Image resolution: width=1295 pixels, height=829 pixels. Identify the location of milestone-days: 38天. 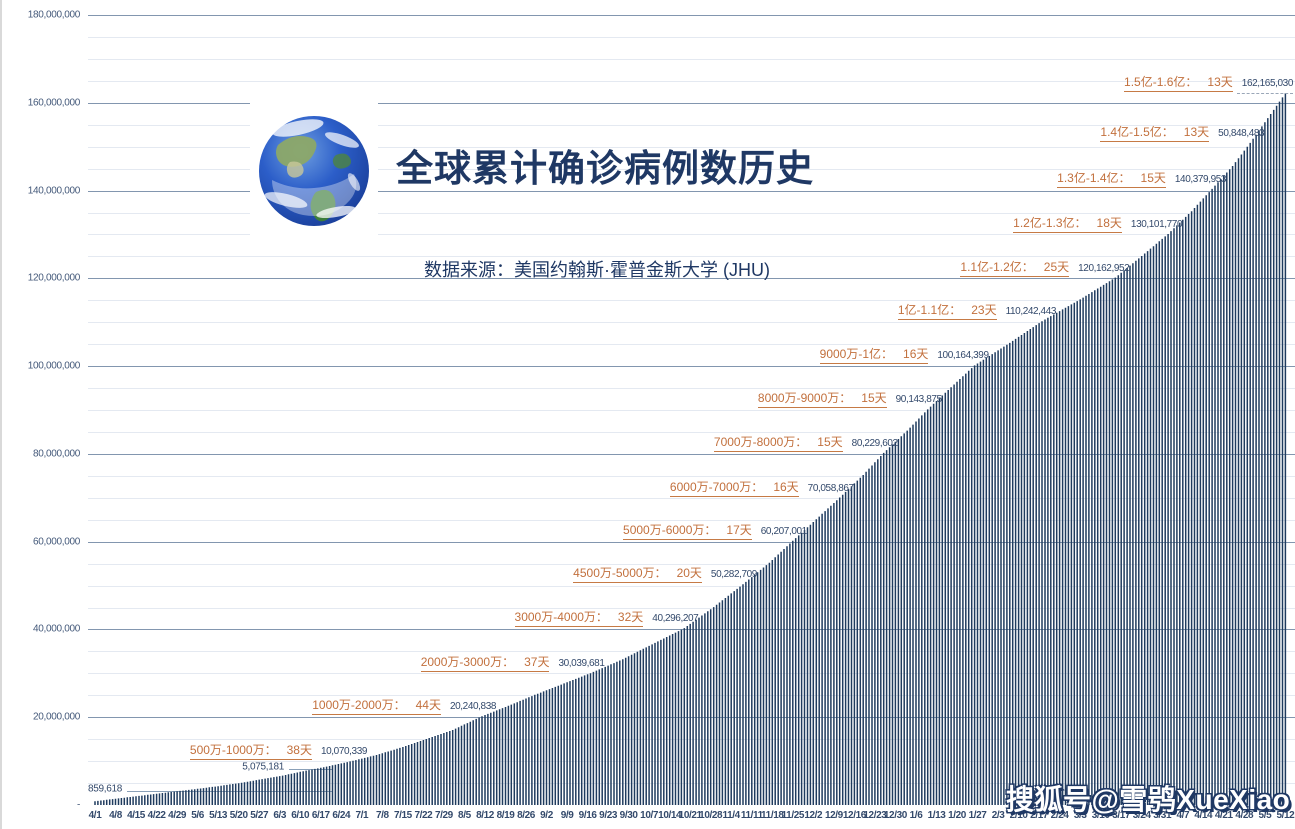
(299, 749).